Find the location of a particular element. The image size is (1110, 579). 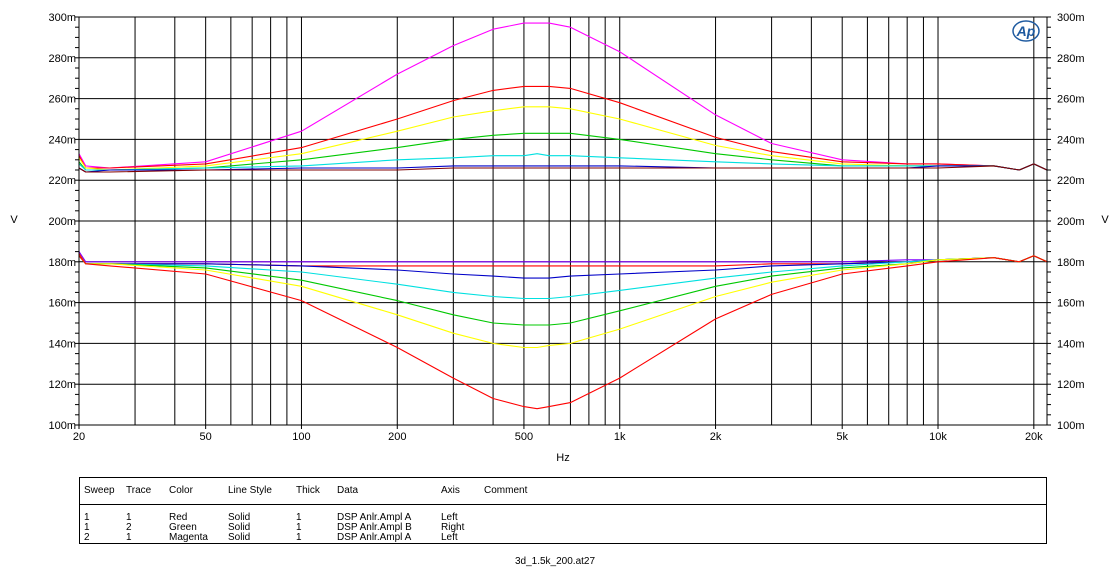

legend-cell: Right is located at coordinates (453, 527).